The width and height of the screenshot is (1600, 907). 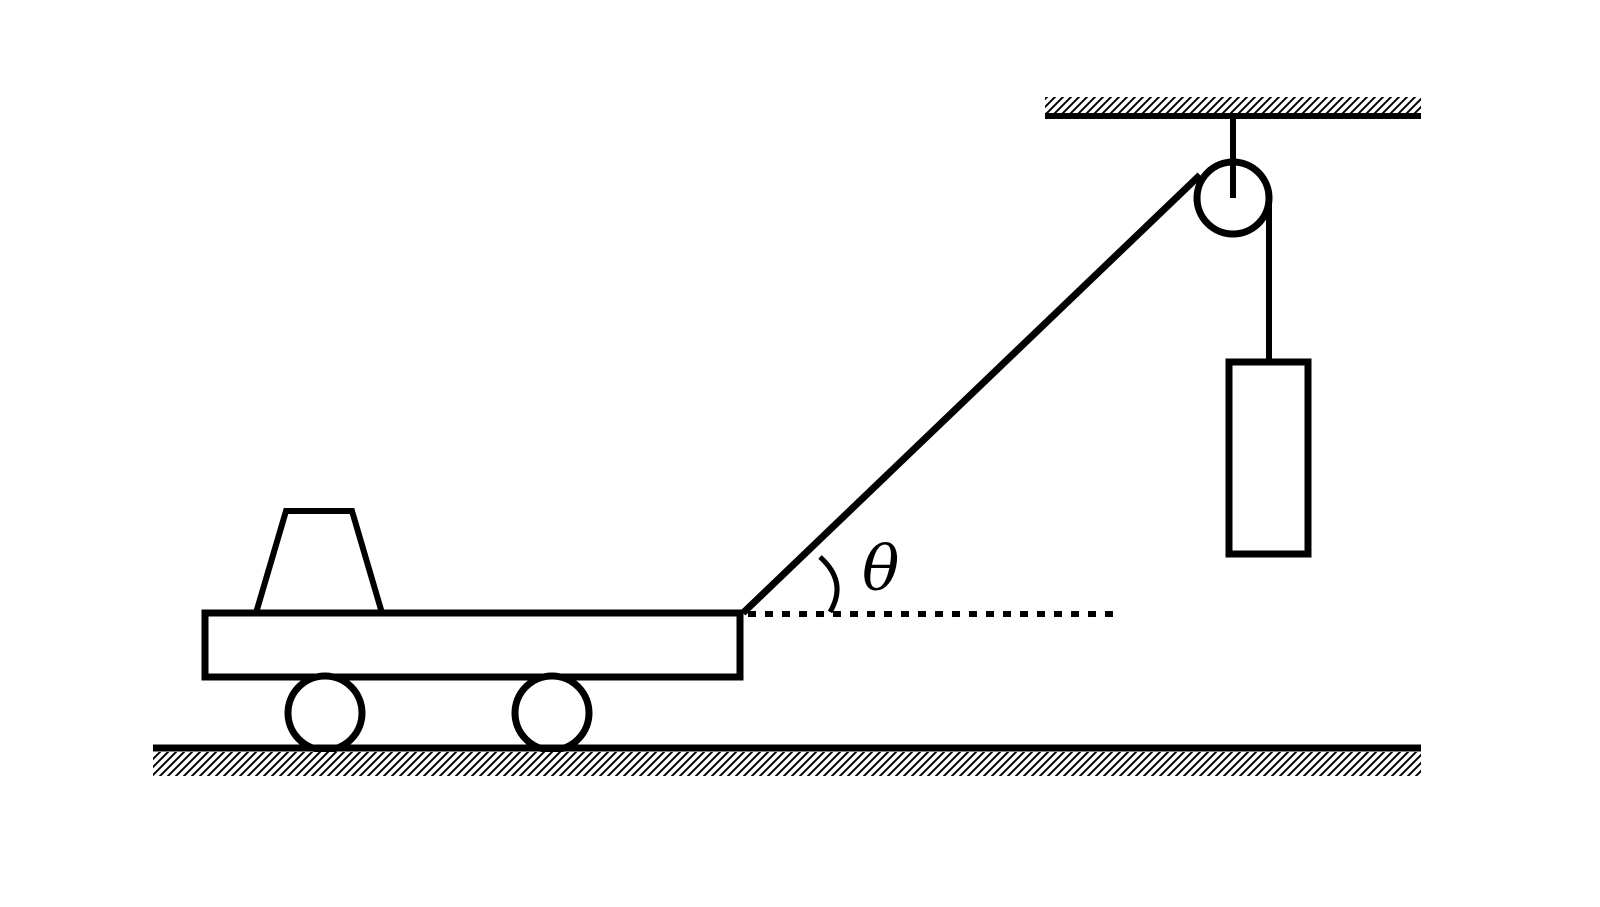 What do you see at coordinates (1268, 458) in the screenshot?
I see `hanging-block` at bounding box center [1268, 458].